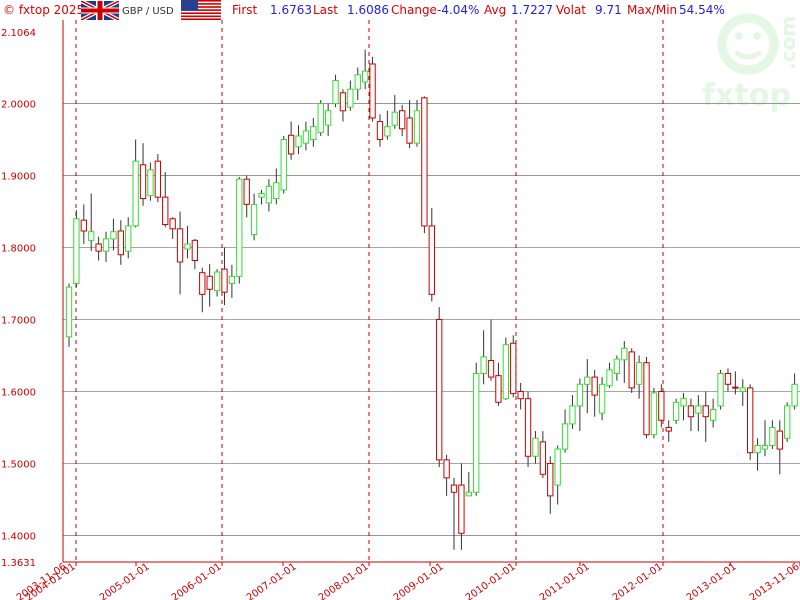  What do you see at coordinates (491, 580) in the screenshot?
I see `x-tick-label: 2010-01-01` at bounding box center [491, 580].